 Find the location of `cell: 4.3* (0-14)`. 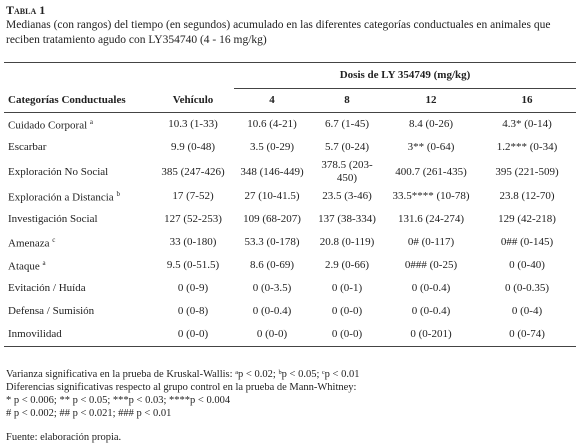

cell: 4.3* (0-14) is located at coordinates (527, 124).